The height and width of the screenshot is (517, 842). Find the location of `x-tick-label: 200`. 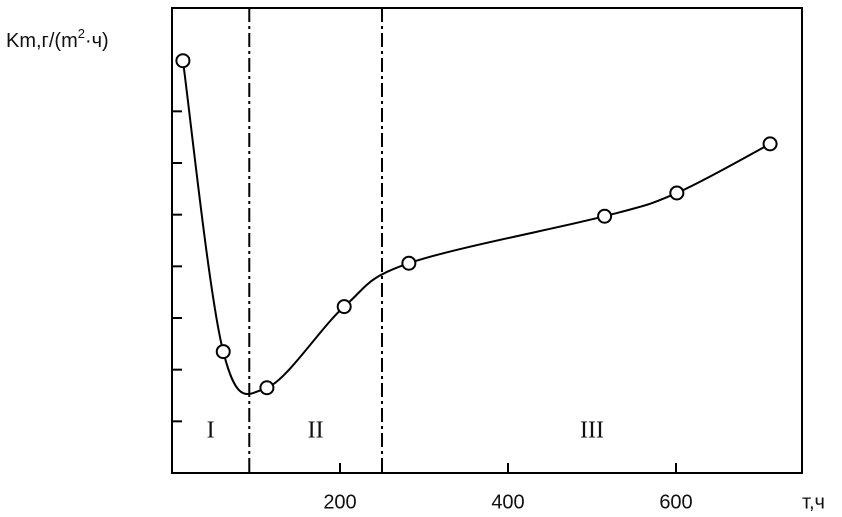

x-tick-label: 200 is located at coordinates (339, 502).